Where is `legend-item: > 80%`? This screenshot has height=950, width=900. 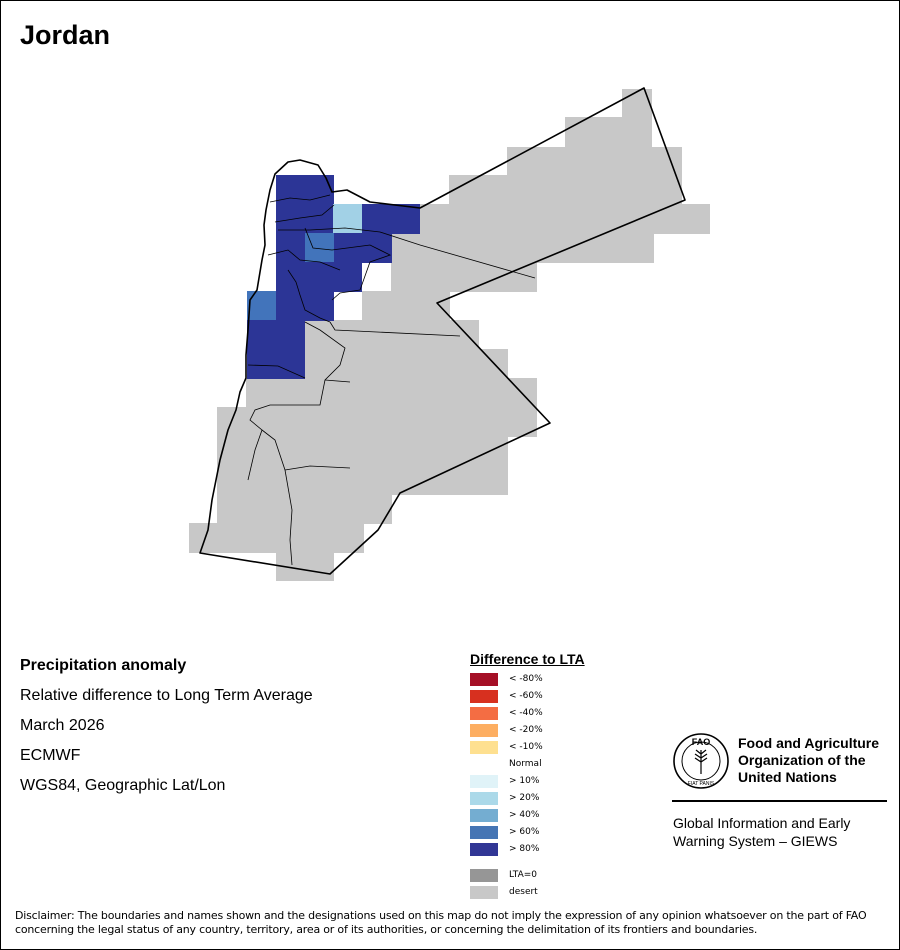 legend-item: > 80% is located at coordinates (527, 849).